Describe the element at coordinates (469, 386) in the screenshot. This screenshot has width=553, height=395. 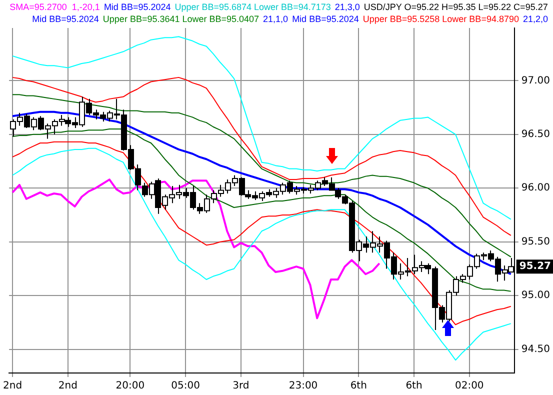
I see `x-tick-label: 02:00` at that location.